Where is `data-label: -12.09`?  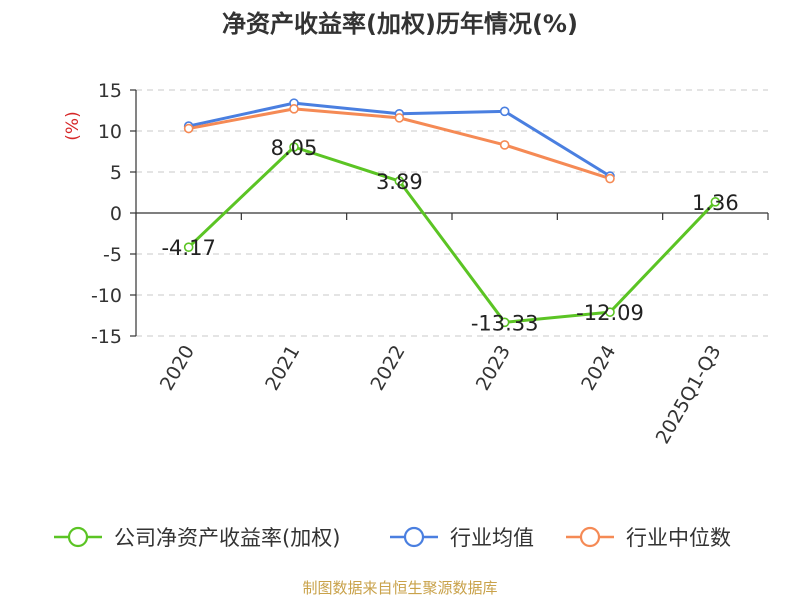
data-label: -12.09 is located at coordinates (610, 313).